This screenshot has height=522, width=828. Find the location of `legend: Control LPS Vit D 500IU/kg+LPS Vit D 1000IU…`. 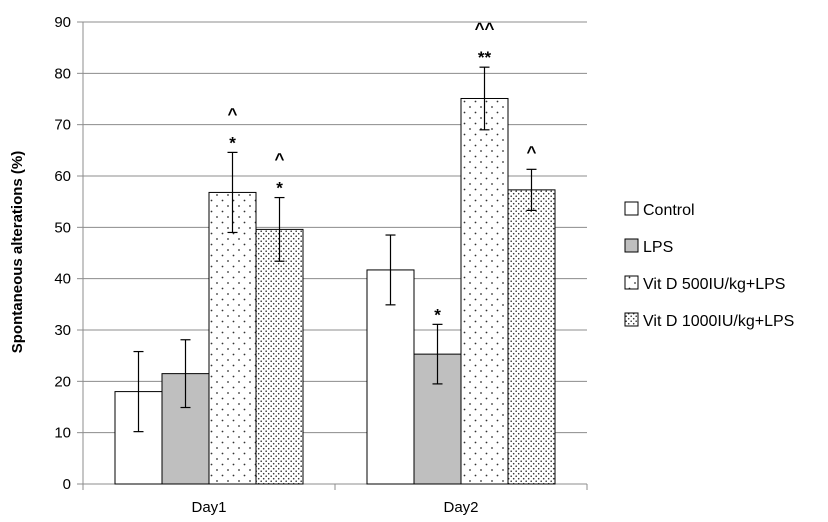

legend: Control LPS Vit D 500IU/kg+LPS Vit D 1000IU… is located at coordinates (709, 265).